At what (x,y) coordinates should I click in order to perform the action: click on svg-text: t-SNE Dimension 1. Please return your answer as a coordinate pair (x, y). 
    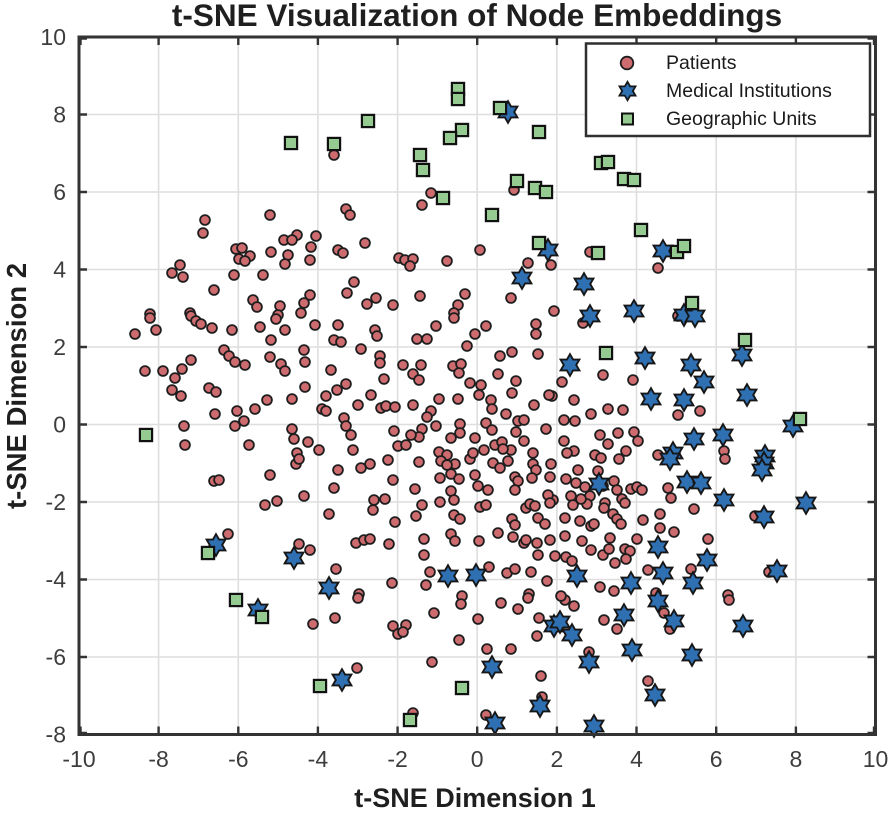
    Looking at the image, I should click on (475, 798).